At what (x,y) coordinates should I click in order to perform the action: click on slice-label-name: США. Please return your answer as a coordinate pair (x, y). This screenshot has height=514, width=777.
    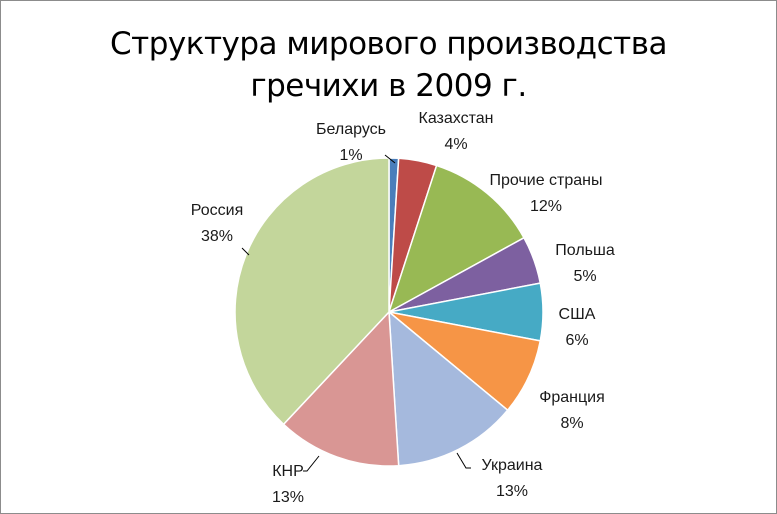
    Looking at the image, I should click on (577, 314).